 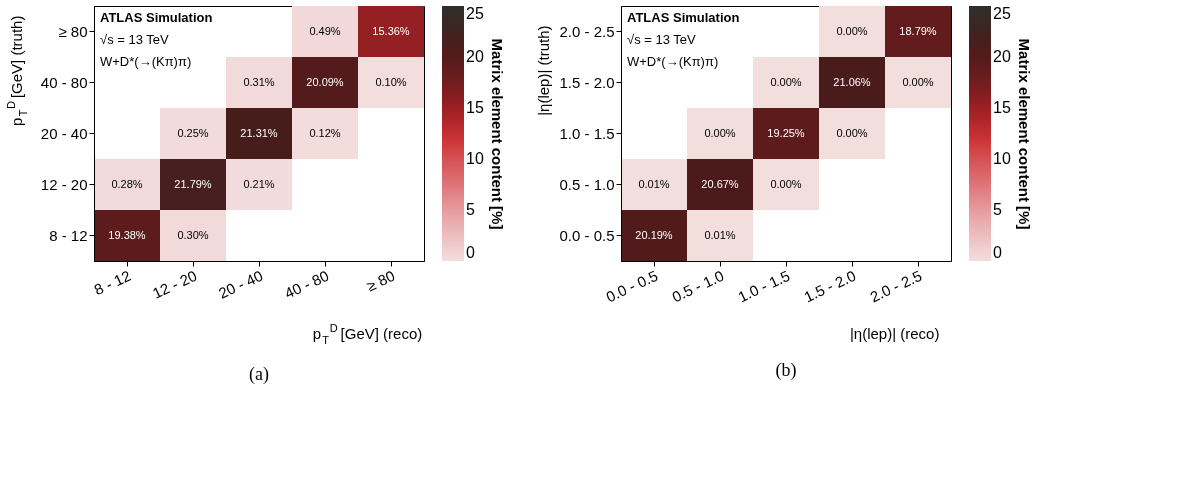 What do you see at coordinates (68, 235) in the screenshot?
I see `y-tick-label: 8 - 12` at bounding box center [68, 235].